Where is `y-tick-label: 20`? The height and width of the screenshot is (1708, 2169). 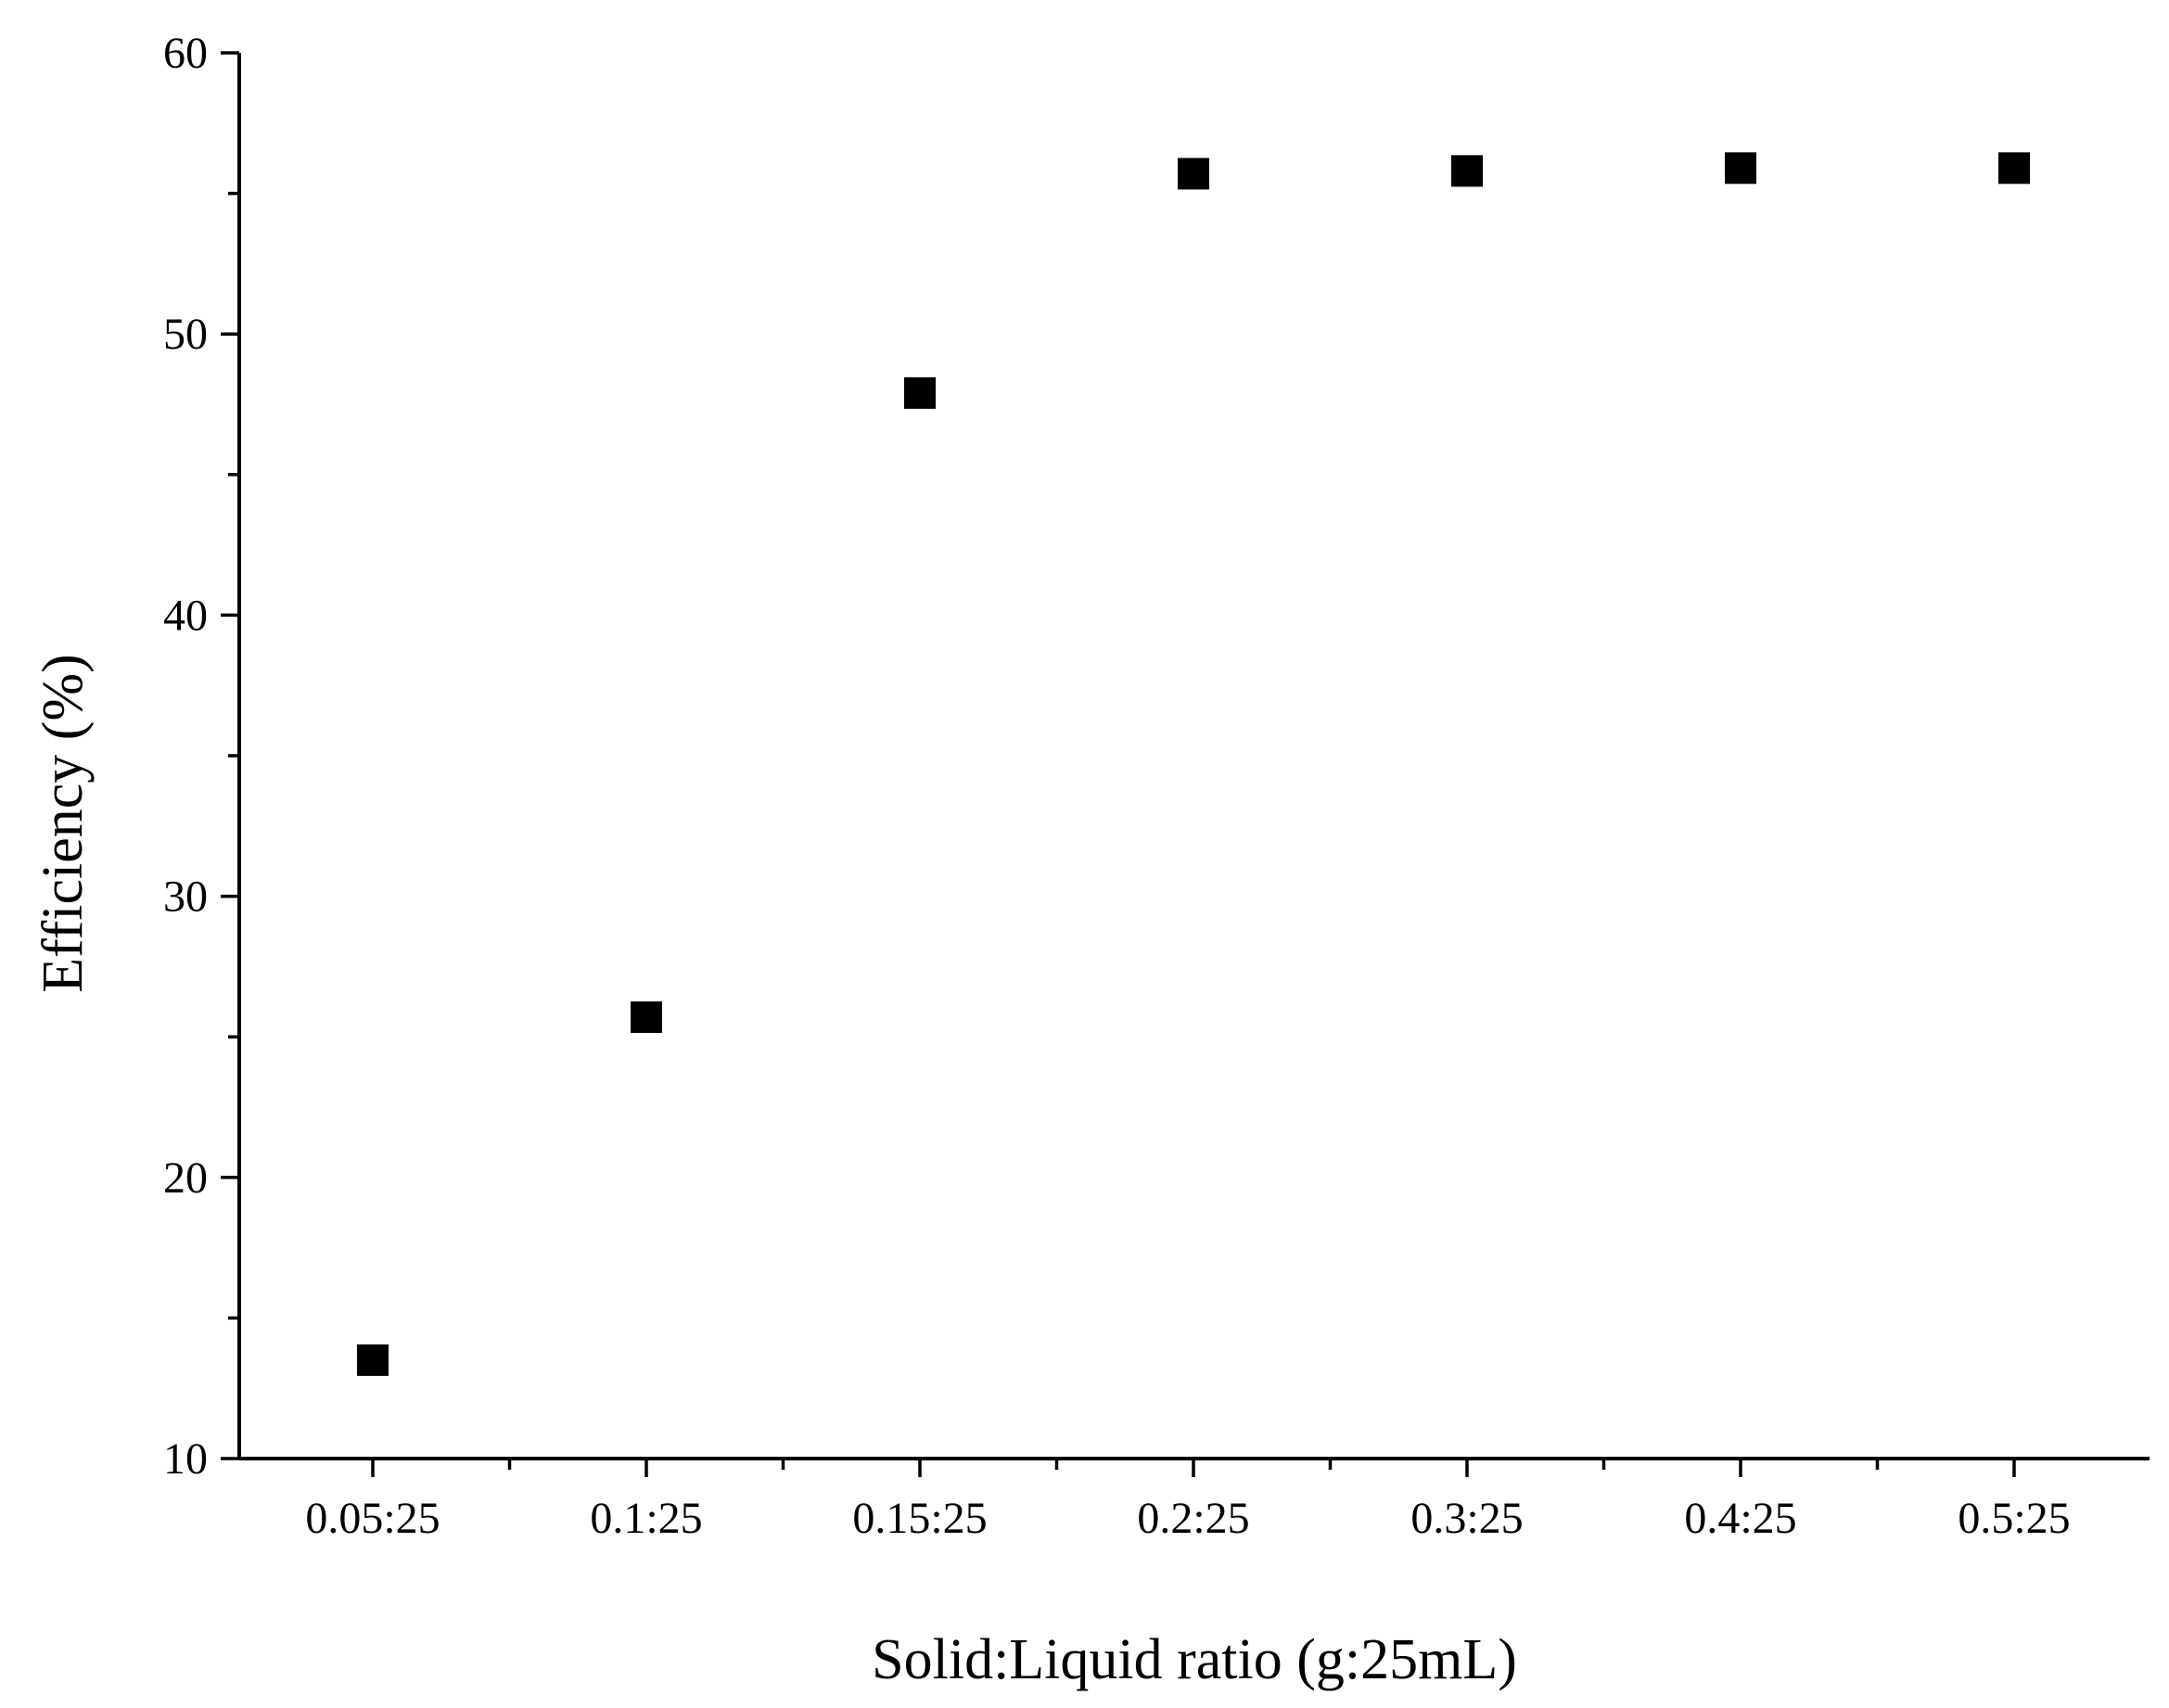
y-tick-label: 20 is located at coordinates (185, 1178).